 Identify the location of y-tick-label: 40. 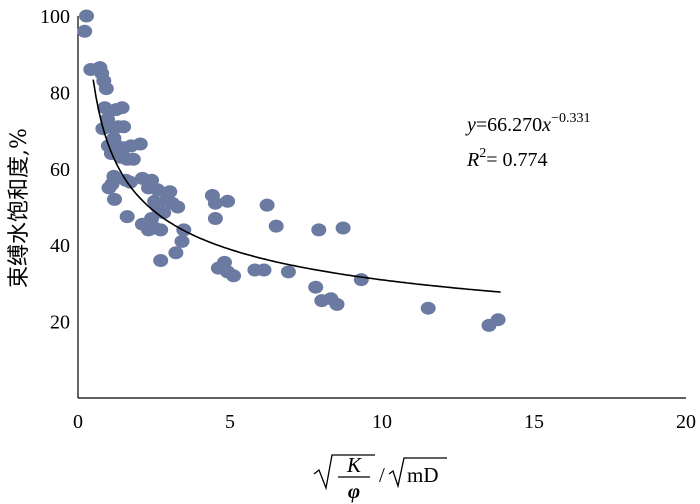
(60, 246).